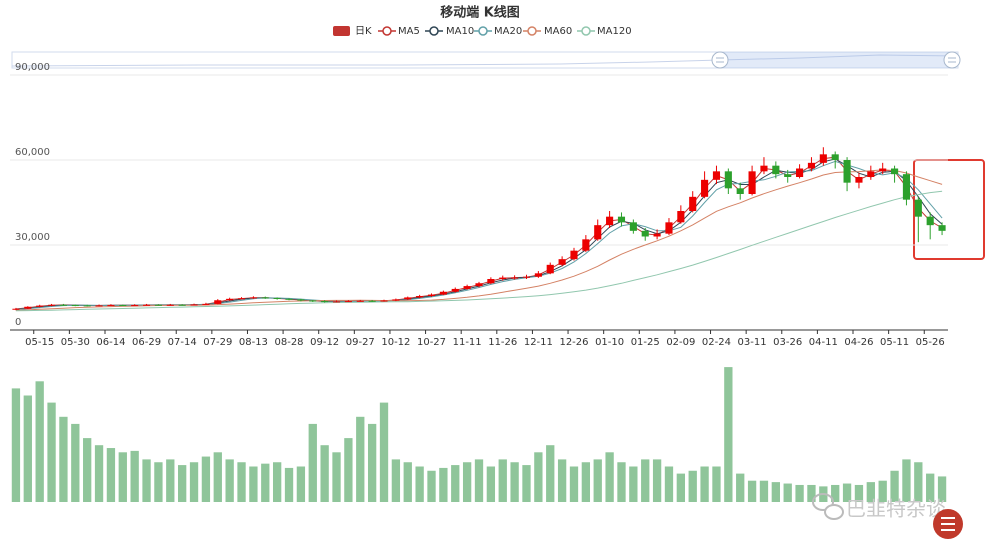  What do you see at coordinates (508, 31) in the screenshot?
I see `legend-label: MA20` at bounding box center [508, 31].